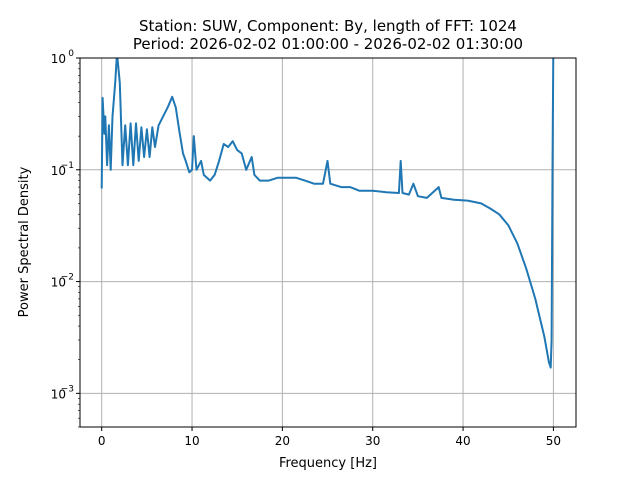 Image resolution: width=640 pixels, height=484 pixels. I want to click on x-axis-label: Frequency [Hz], so click(328, 463).